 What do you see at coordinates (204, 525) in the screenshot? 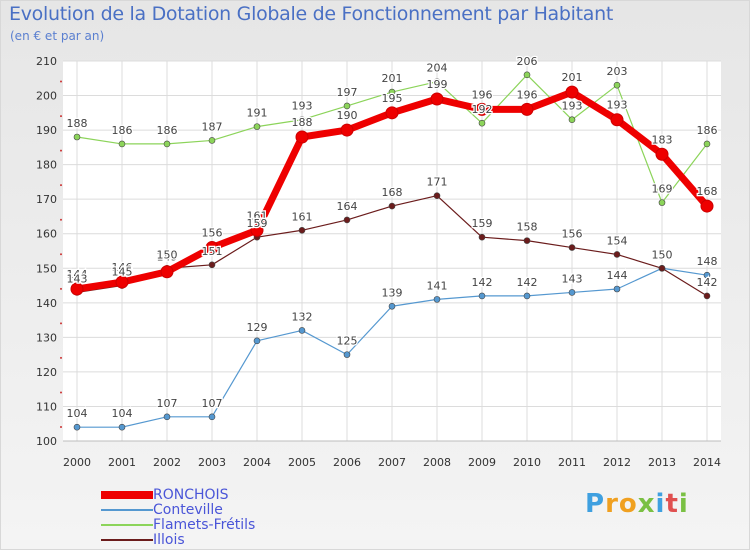
I see `legend-label: Flamets-Frétils` at bounding box center [204, 525].